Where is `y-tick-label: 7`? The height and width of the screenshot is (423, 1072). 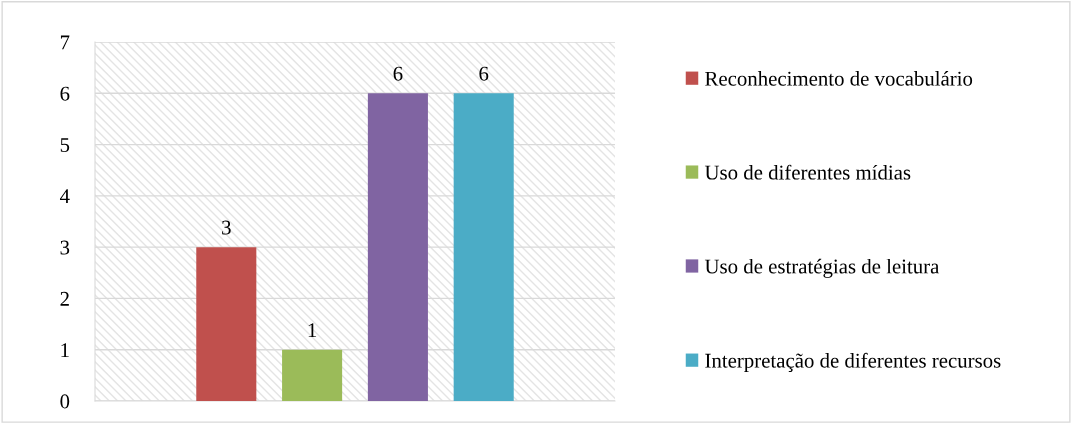
y-tick-label: 7 is located at coordinates (65, 42).